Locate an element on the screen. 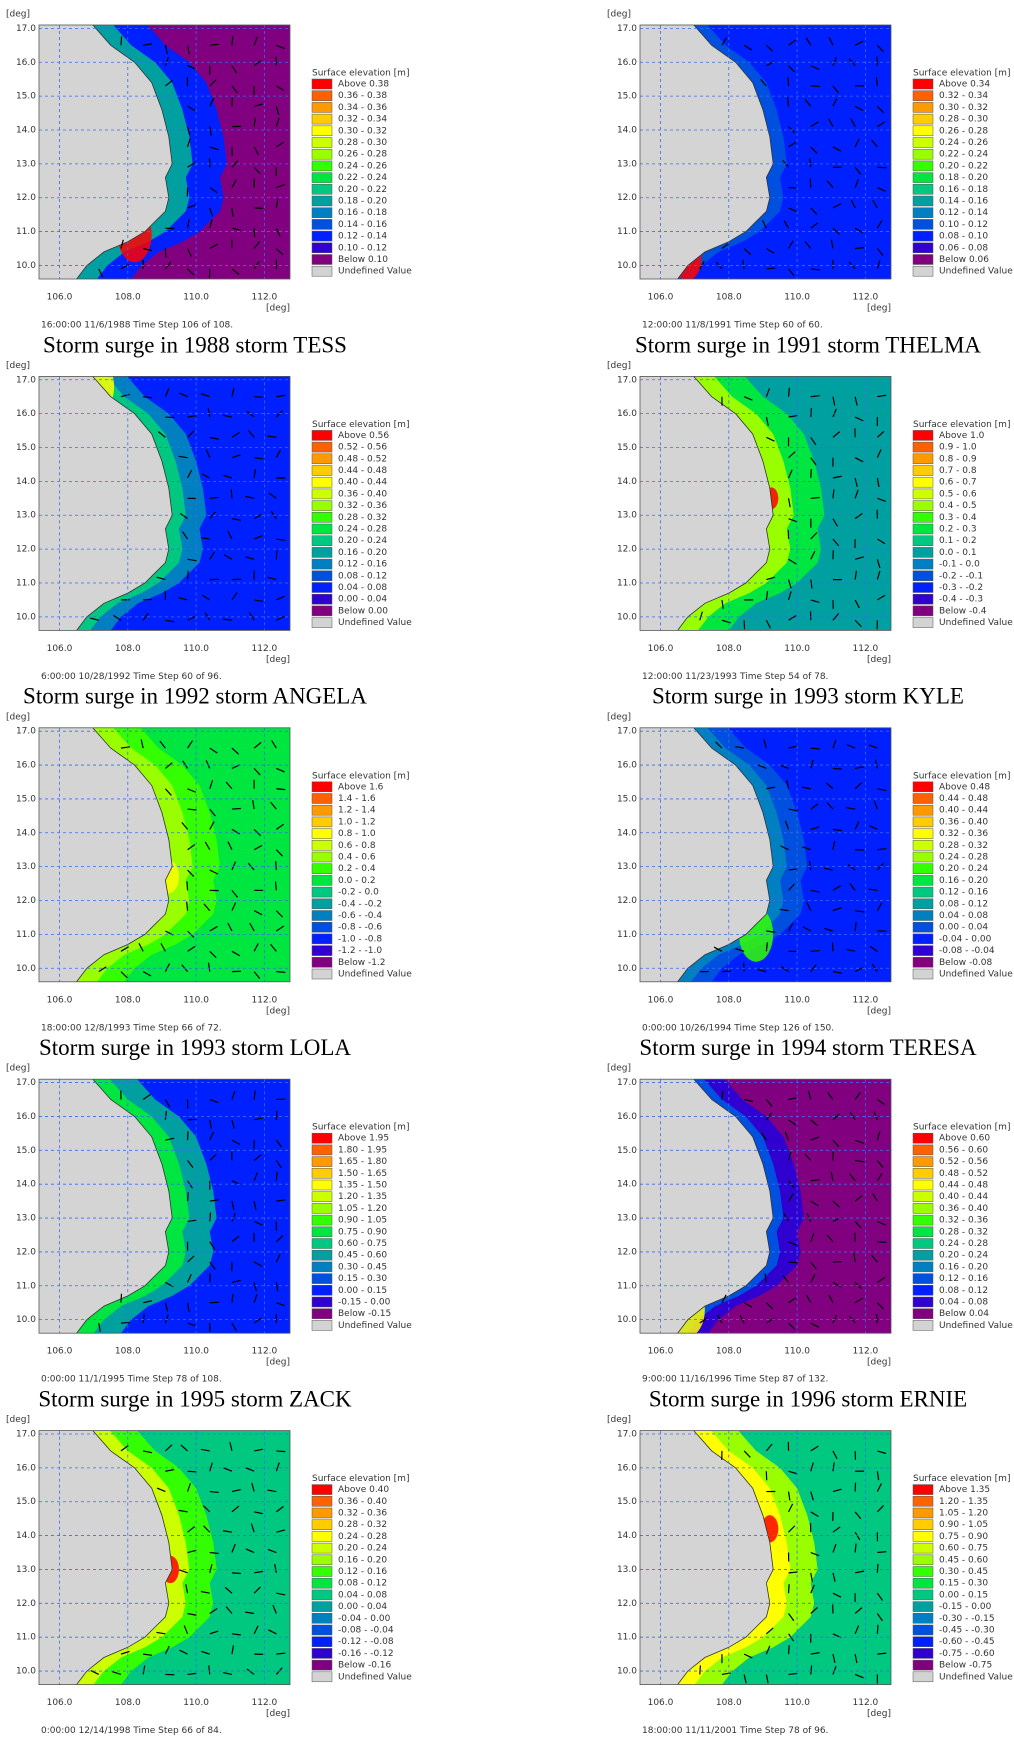  legend-label: 0.90 - 1.05 is located at coordinates (362, 1221).